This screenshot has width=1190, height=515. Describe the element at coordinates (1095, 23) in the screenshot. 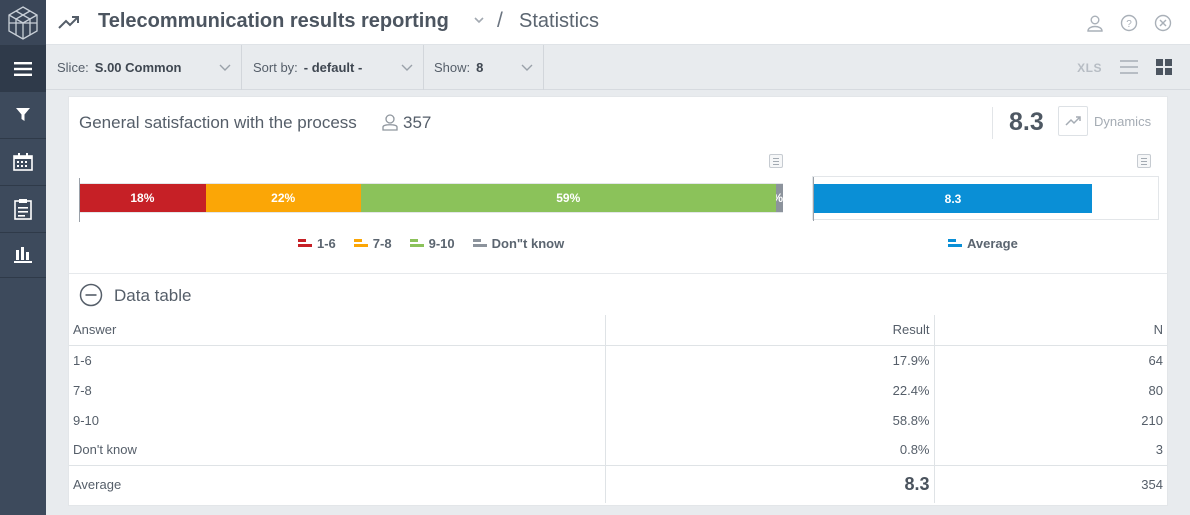

I see `user-icon` at that location.